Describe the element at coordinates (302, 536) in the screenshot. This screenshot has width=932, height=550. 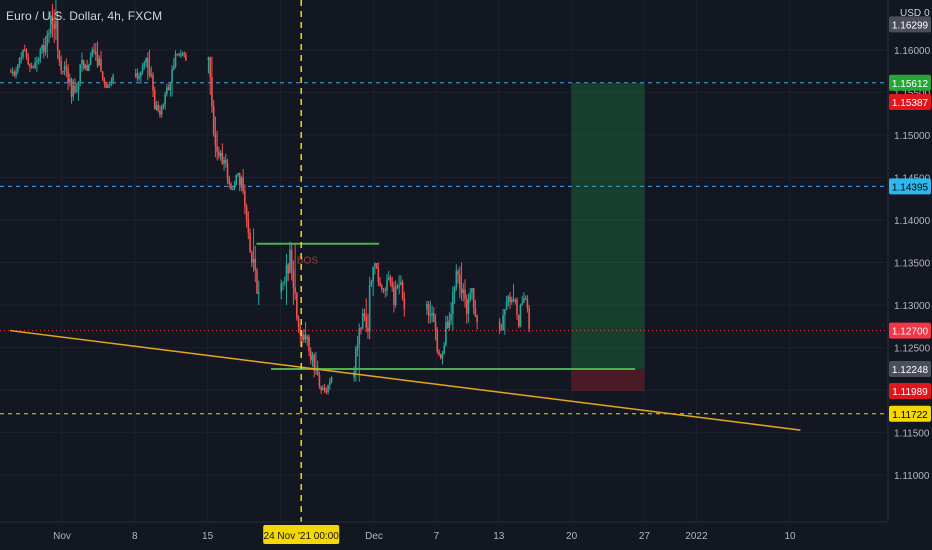
I see `crosshair-label: 24 Nov '21 00:00` at that location.